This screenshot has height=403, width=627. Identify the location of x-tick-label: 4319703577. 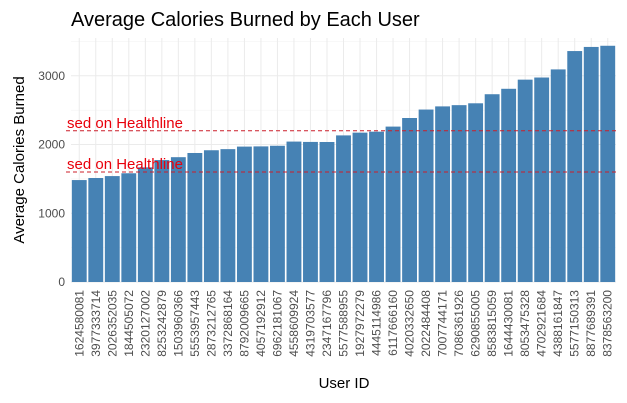
(310, 323).